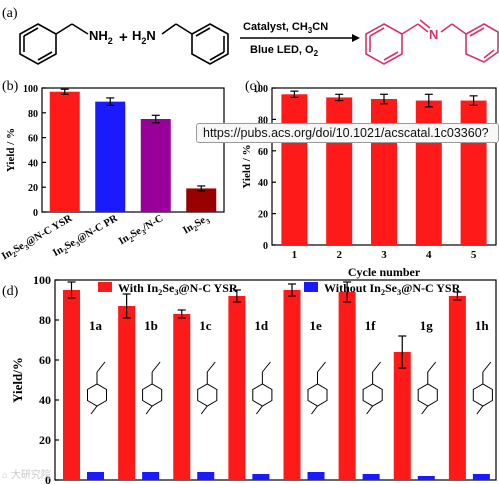  I want to click on x-tick-label: In2Se3@N-C YSR, so click(38, 238).